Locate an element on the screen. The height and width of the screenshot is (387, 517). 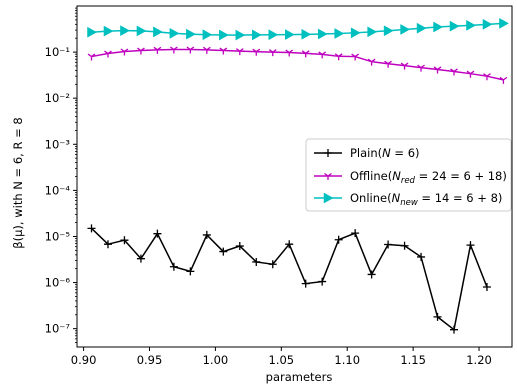
x-tick-label: 1.00 is located at coordinates (216, 360).